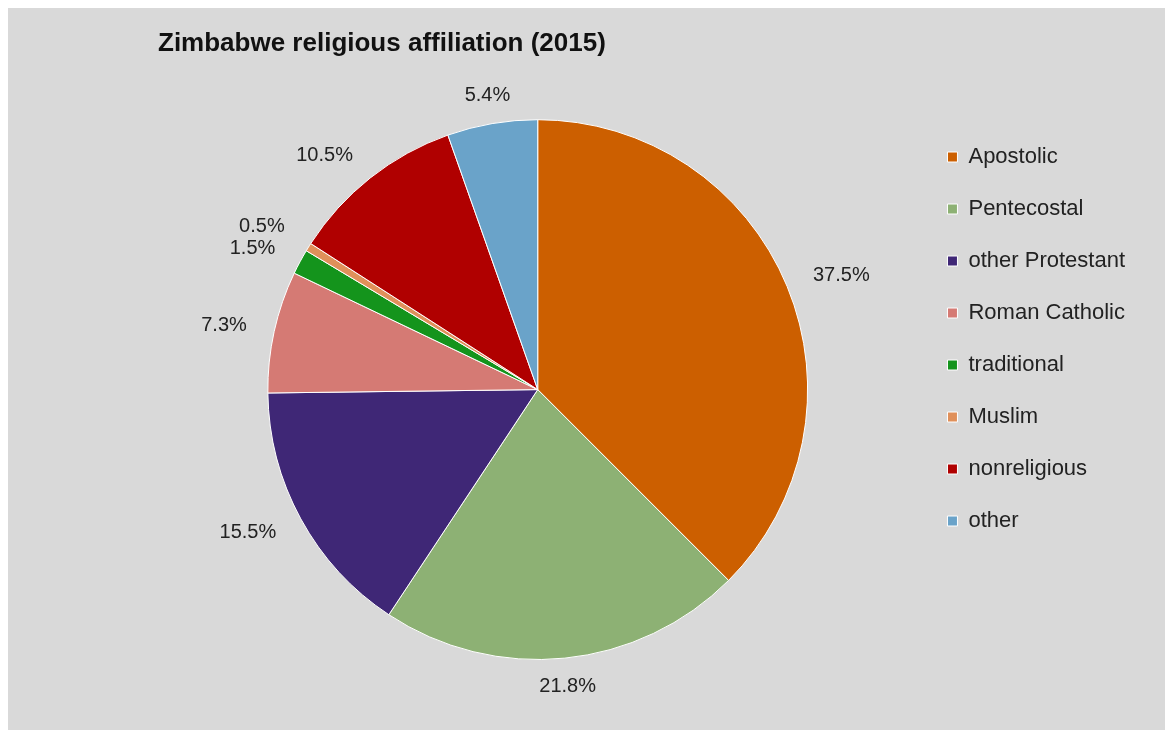 This screenshot has height=738, width=1173. Describe the element at coordinates (325, 154) in the screenshot. I see `data-label: 10.5%` at that location.